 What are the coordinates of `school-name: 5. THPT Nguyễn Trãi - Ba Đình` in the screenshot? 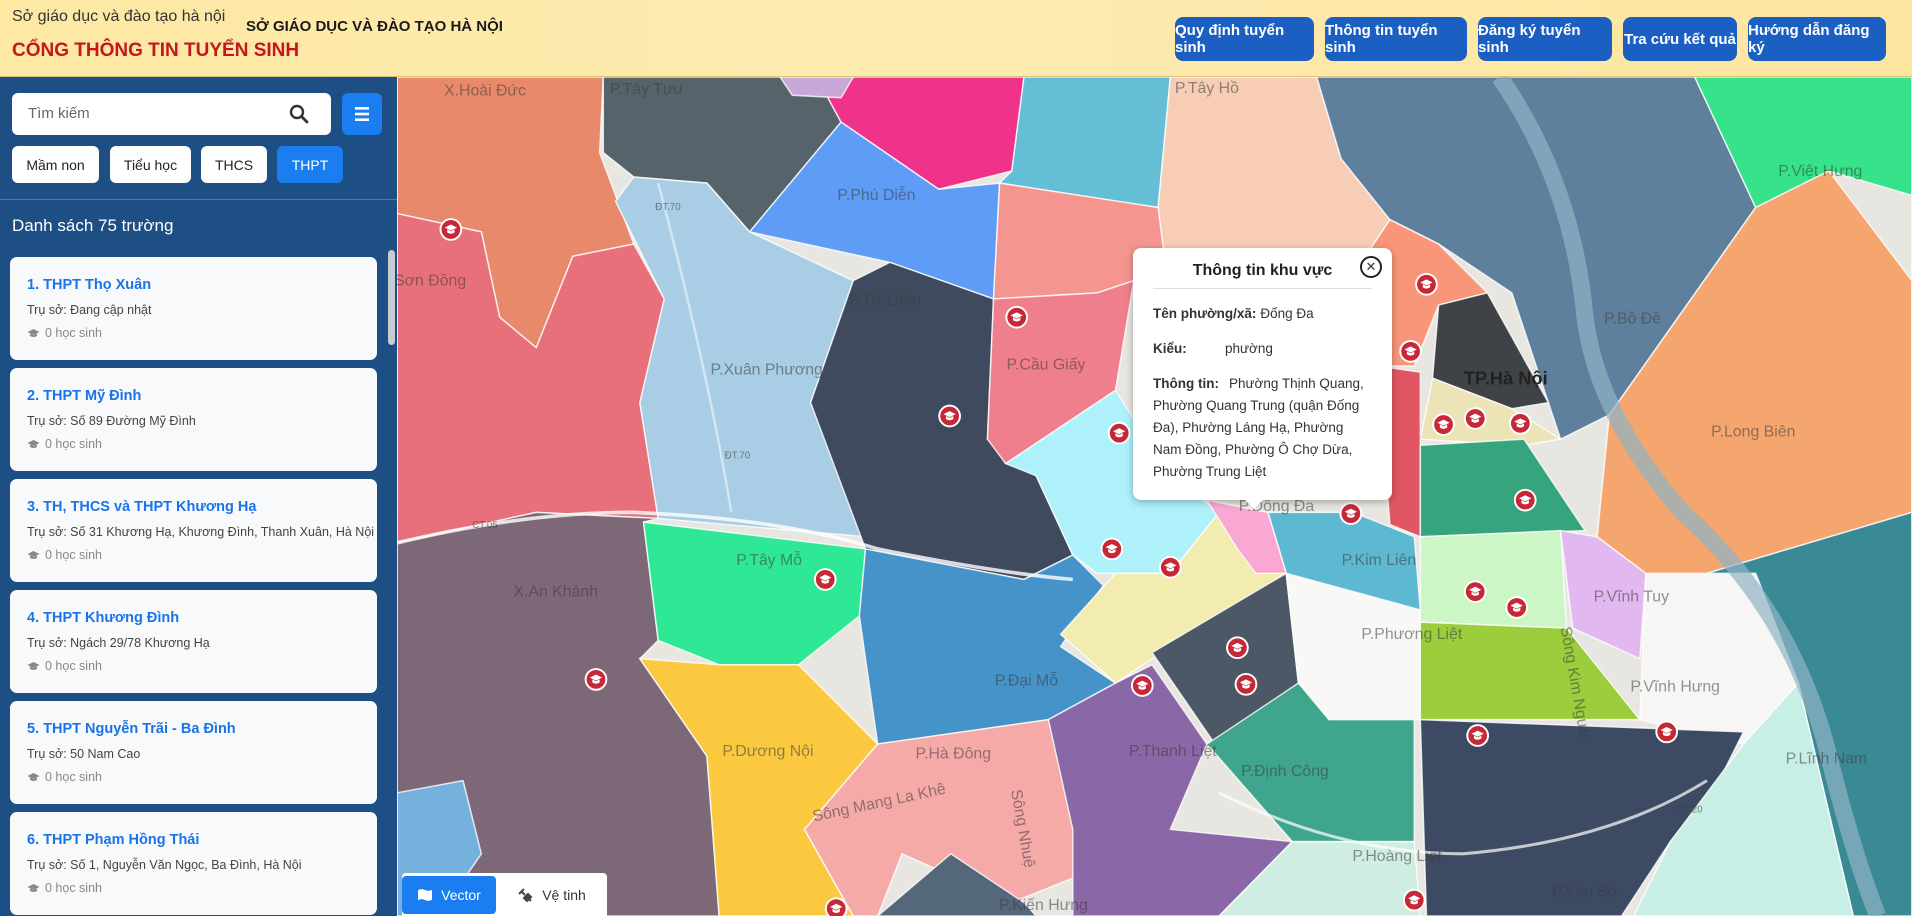 It's located at (131, 729).